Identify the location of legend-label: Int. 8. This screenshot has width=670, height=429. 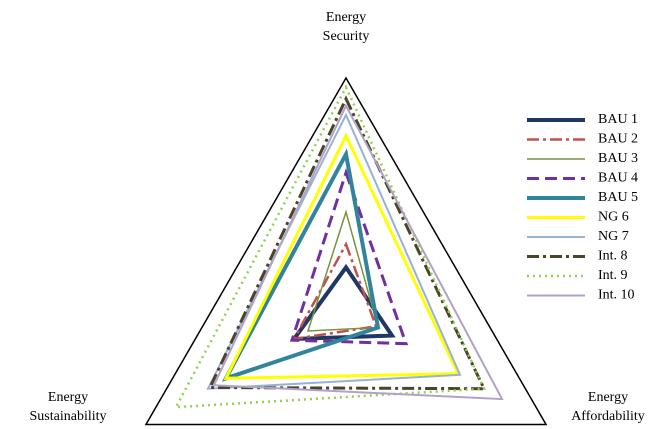
(613, 256).